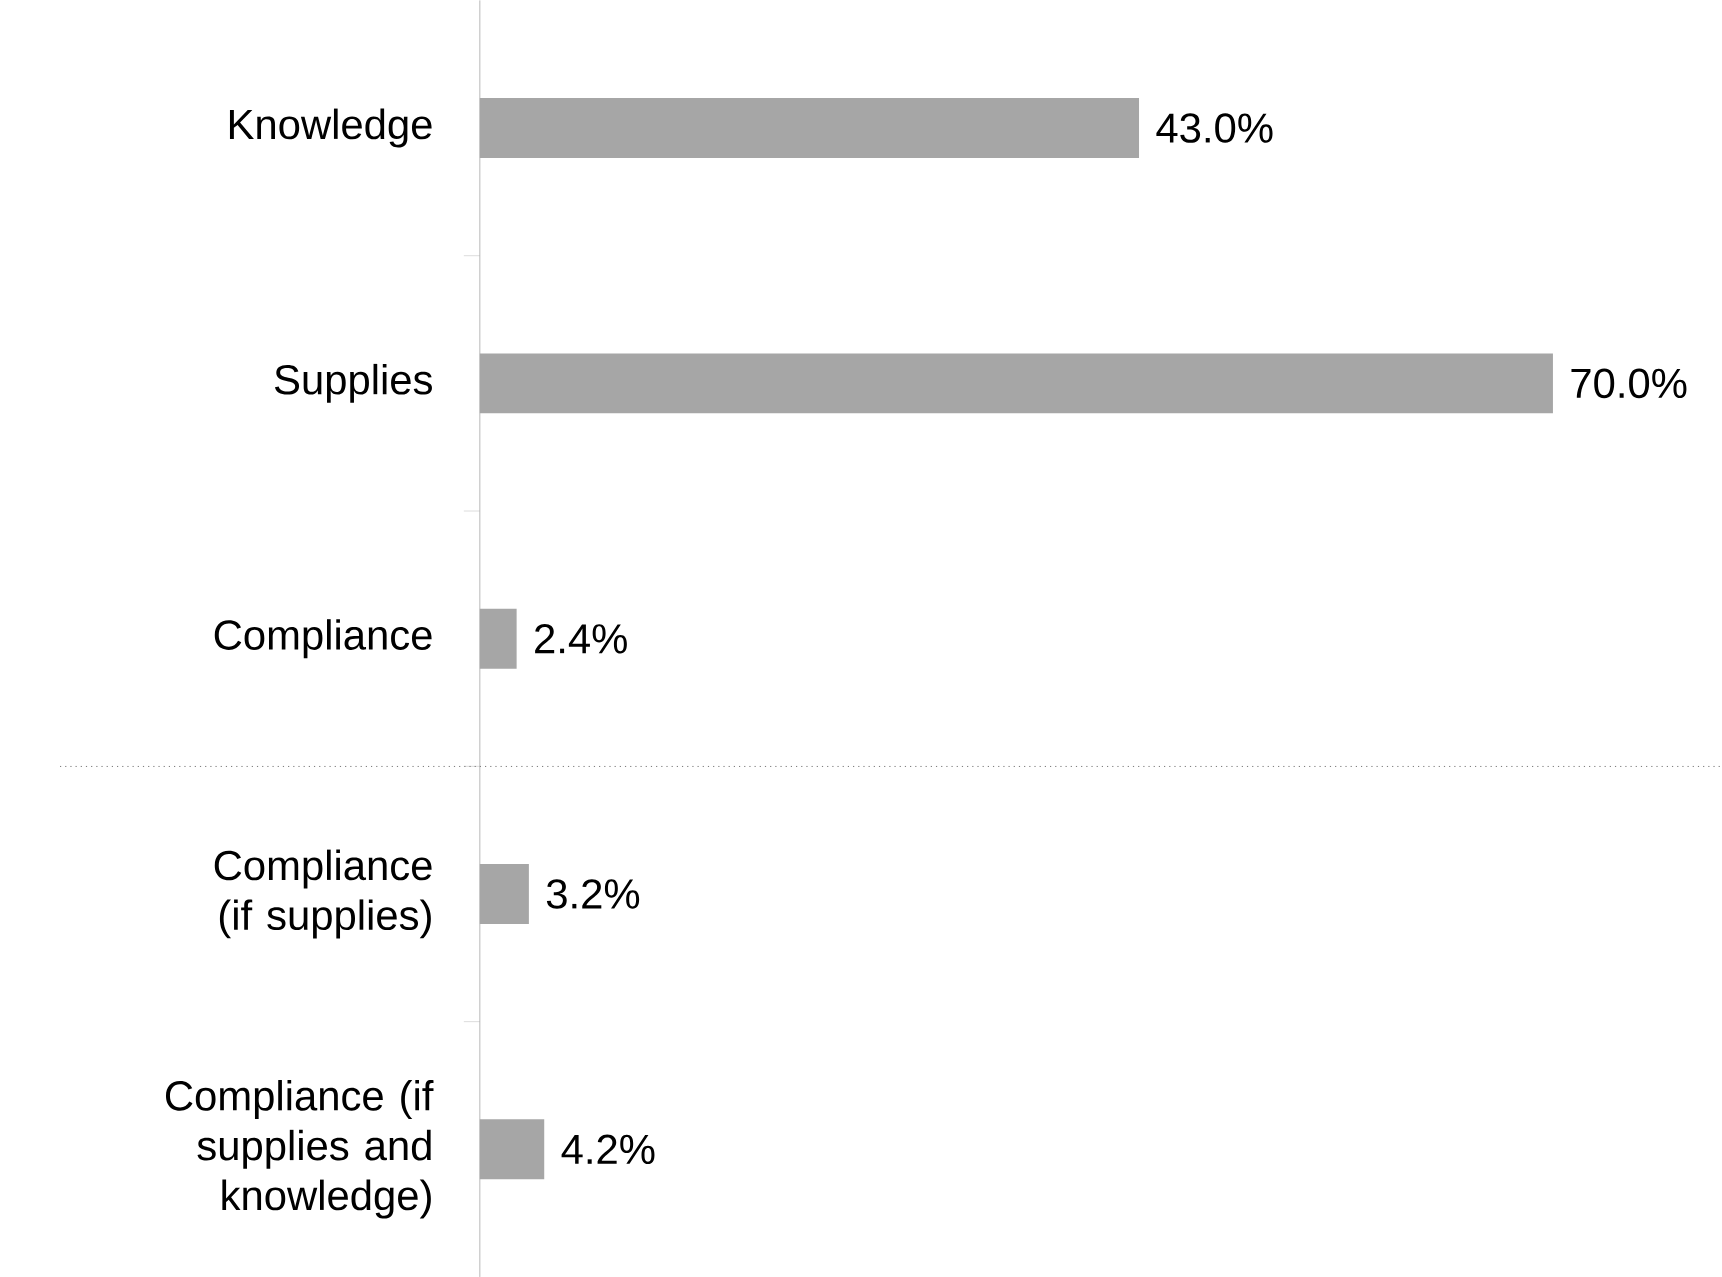  What do you see at coordinates (330, 128) in the screenshot?
I see `y-tick-label: Knowledge` at bounding box center [330, 128].